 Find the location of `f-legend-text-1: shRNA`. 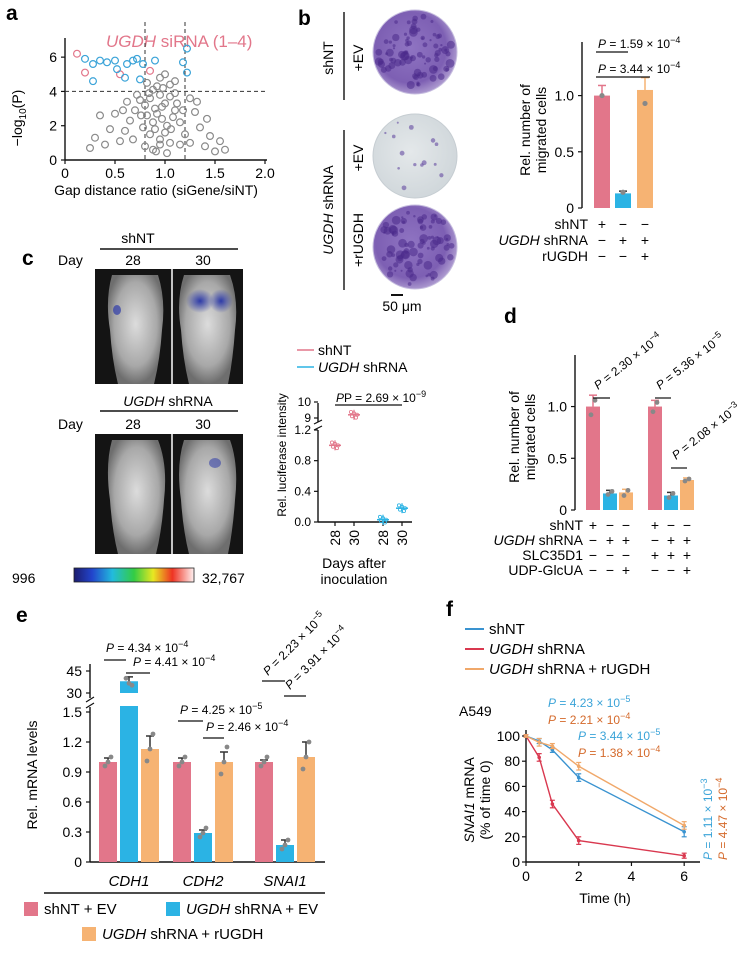

f-legend-text-1: shRNA is located at coordinates (559, 649).